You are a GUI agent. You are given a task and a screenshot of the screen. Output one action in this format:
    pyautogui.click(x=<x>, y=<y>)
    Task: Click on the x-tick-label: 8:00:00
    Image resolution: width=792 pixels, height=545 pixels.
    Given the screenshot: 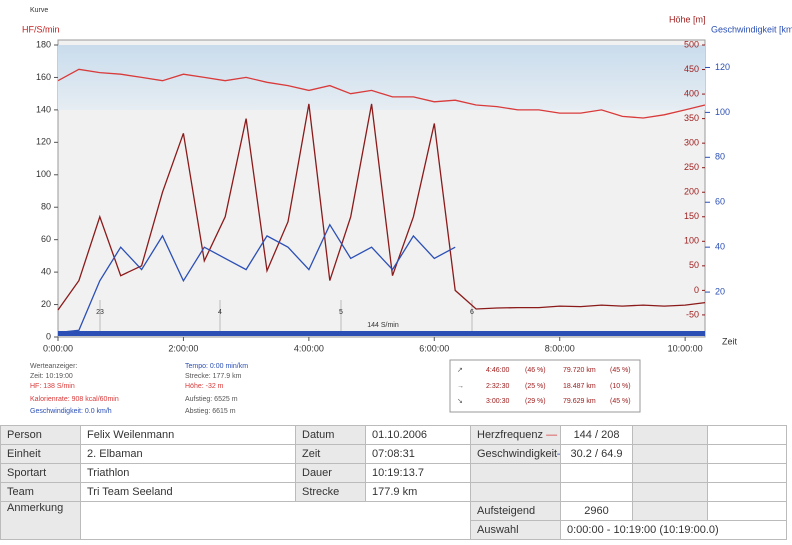 What is the action you would take?
    pyautogui.click(x=560, y=348)
    